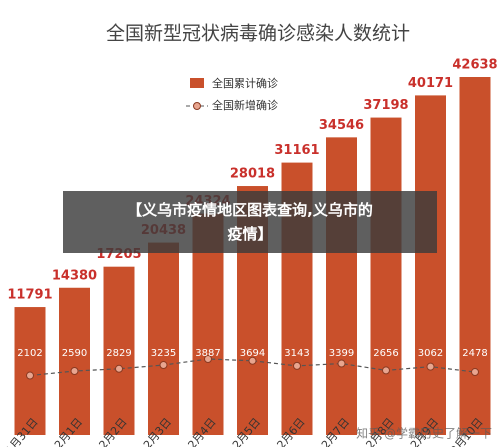 Image resolution: width=500 pixels, height=447 pixels. I want to click on watermark: 知乎 @学霸历史了解一下, so click(424, 433).